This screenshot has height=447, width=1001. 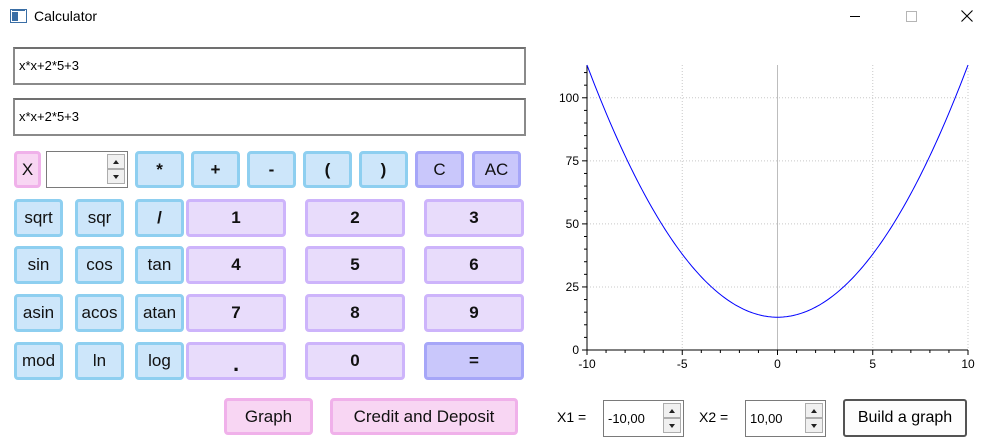 I want to click on x2-spin-down-button, so click(x=814, y=425).